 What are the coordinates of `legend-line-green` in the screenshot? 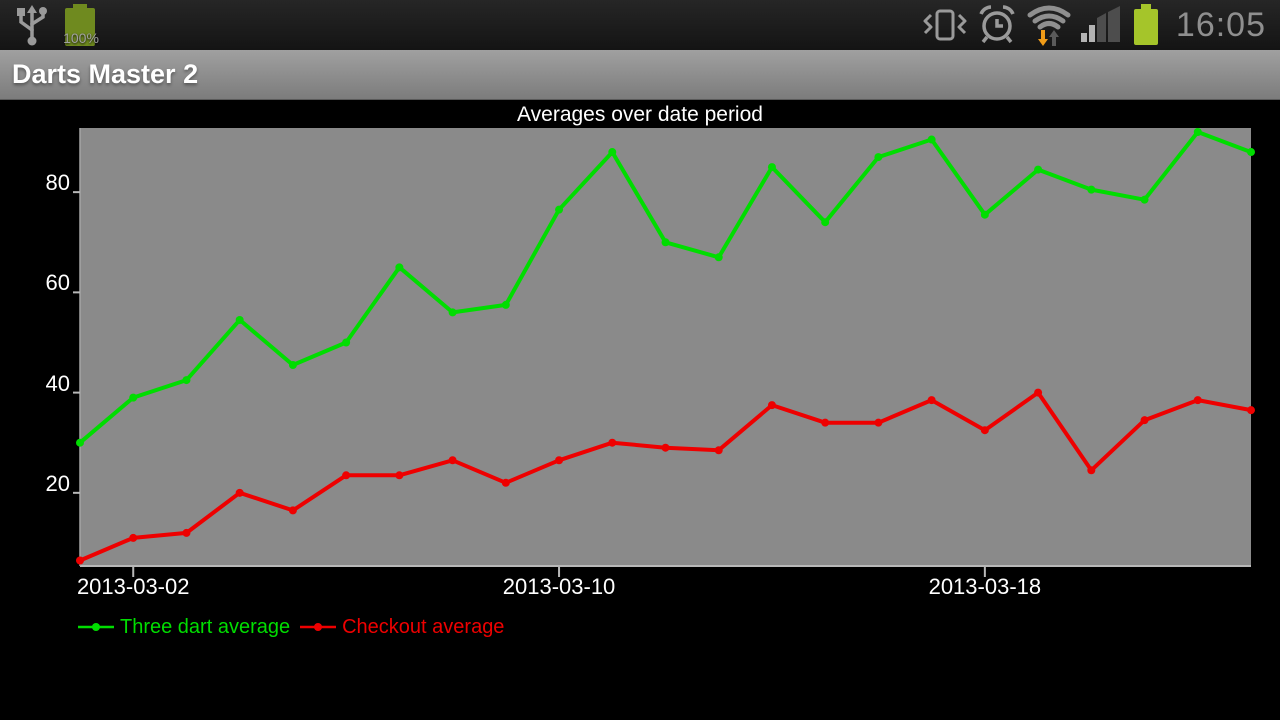 It's located at (96, 627).